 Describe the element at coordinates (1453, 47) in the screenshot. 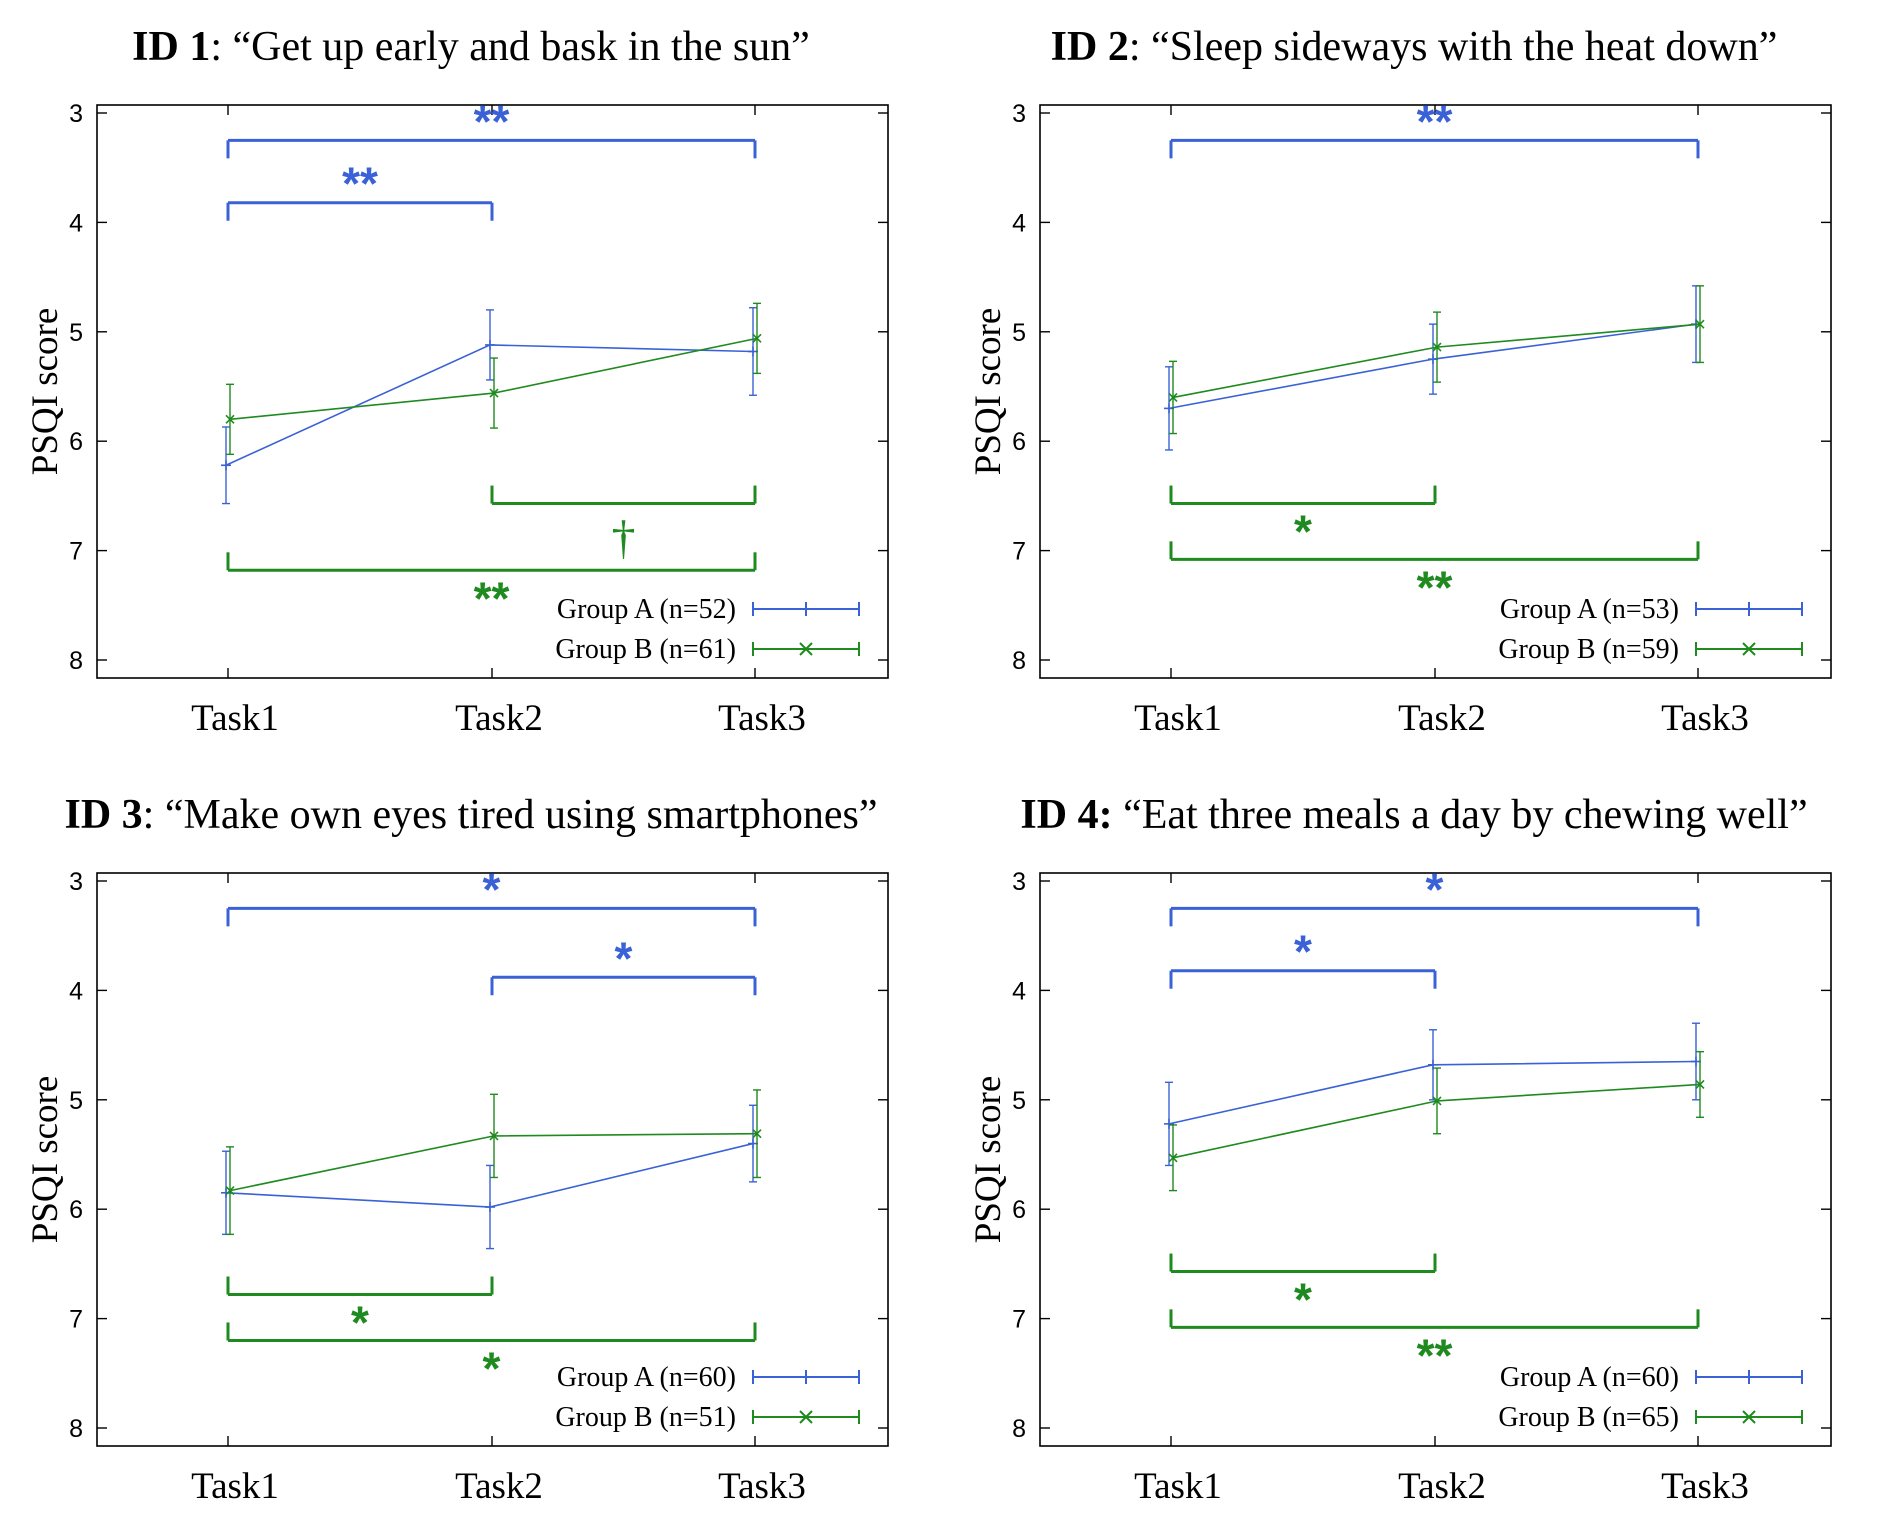

I see `chart-title-text: : “Sleep sideways with the heat down”` at that location.